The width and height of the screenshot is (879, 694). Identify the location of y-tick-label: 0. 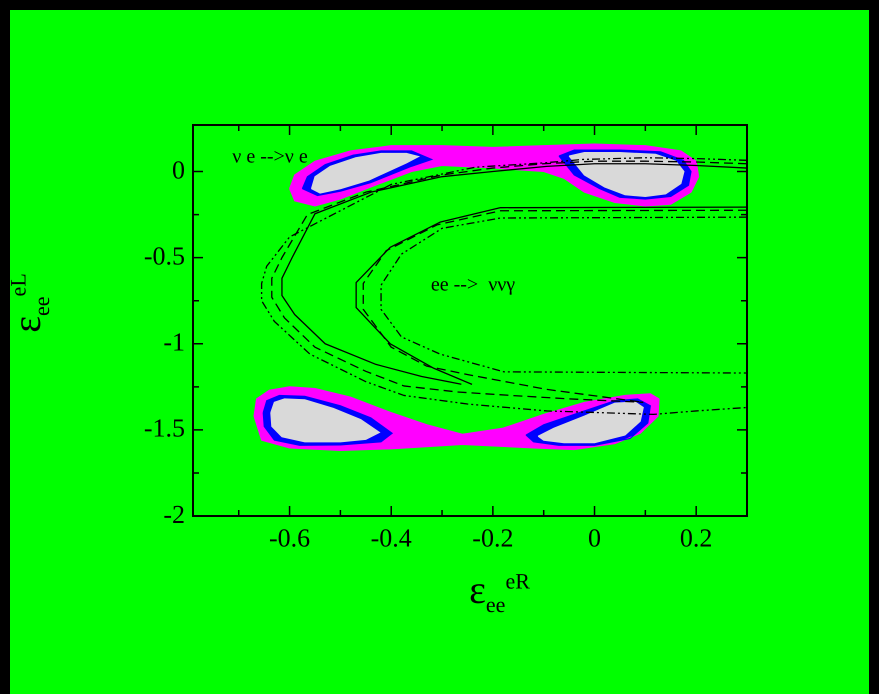
(178, 169).